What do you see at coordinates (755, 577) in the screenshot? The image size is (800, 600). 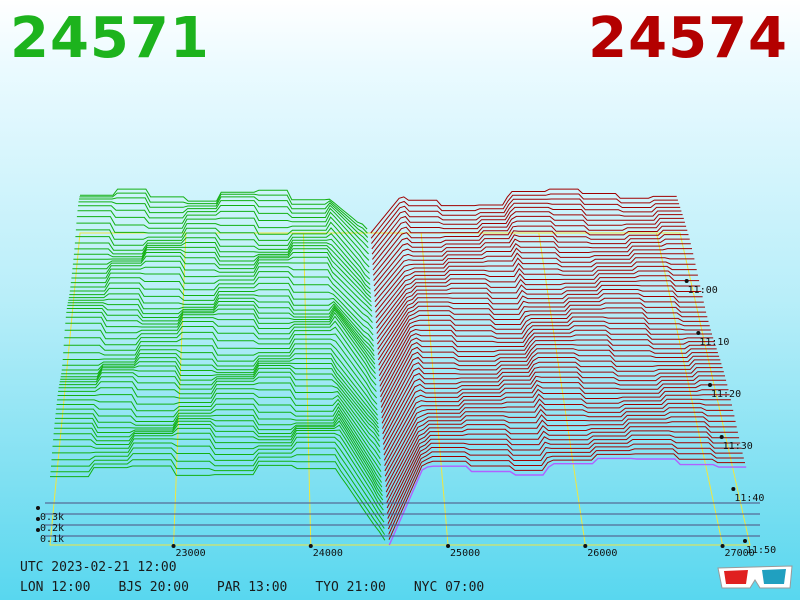 I see `3d-glasses-icon` at bounding box center [755, 577].